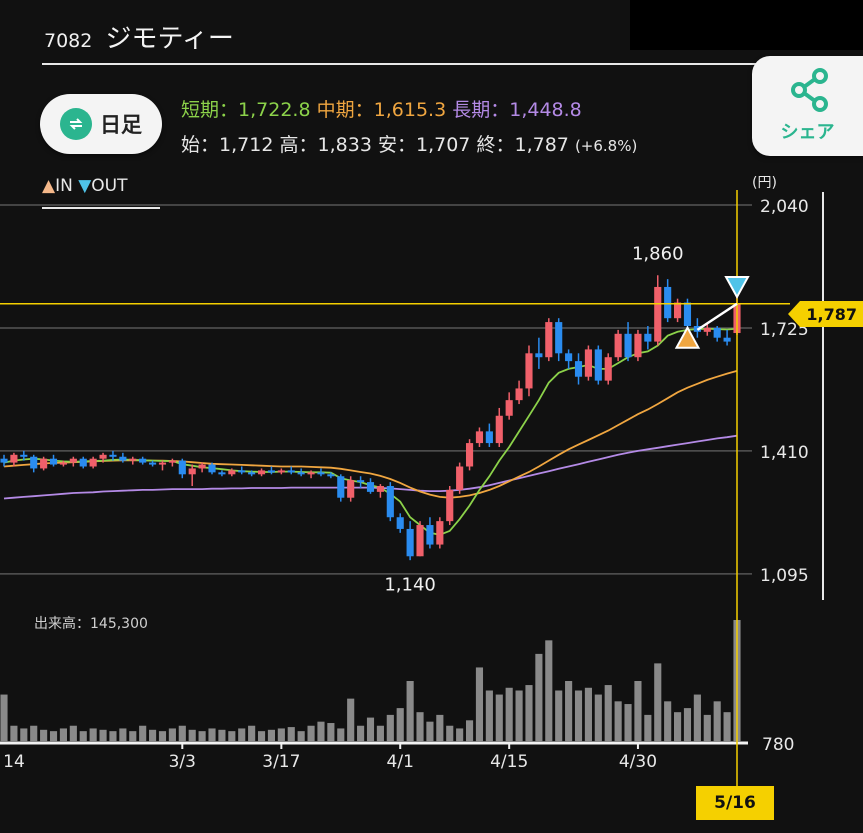 The width and height of the screenshot is (863, 833). What do you see at coordinates (150, 1) in the screenshot?
I see `top-edge` at bounding box center [150, 1].